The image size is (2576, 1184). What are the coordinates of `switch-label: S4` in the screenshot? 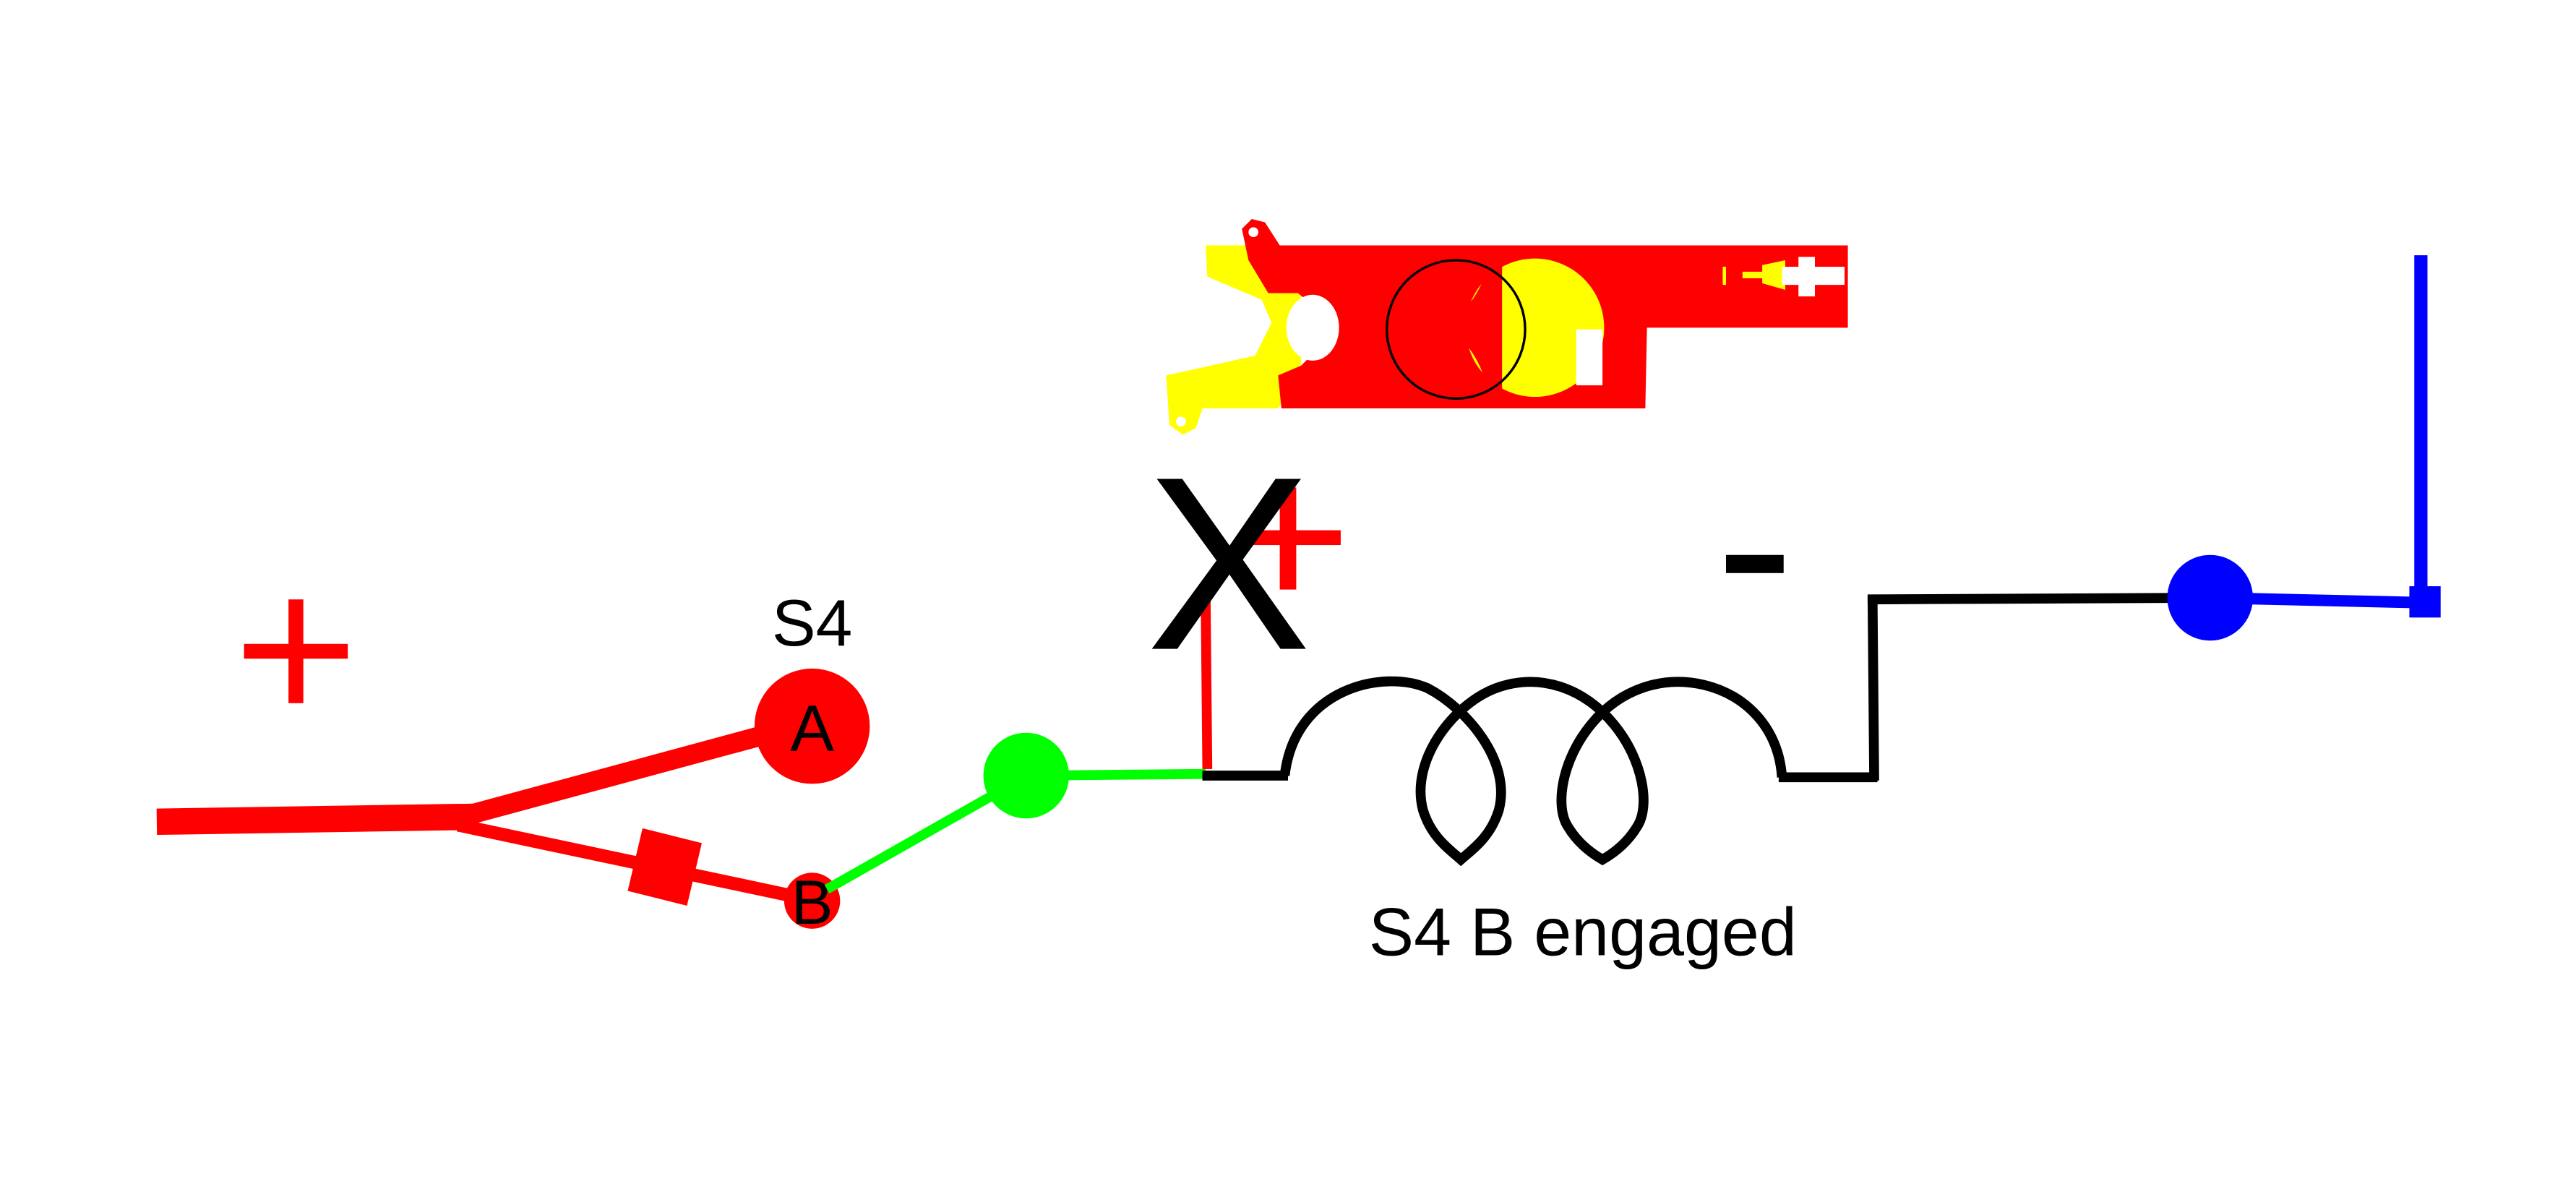 It's located at (812, 624).